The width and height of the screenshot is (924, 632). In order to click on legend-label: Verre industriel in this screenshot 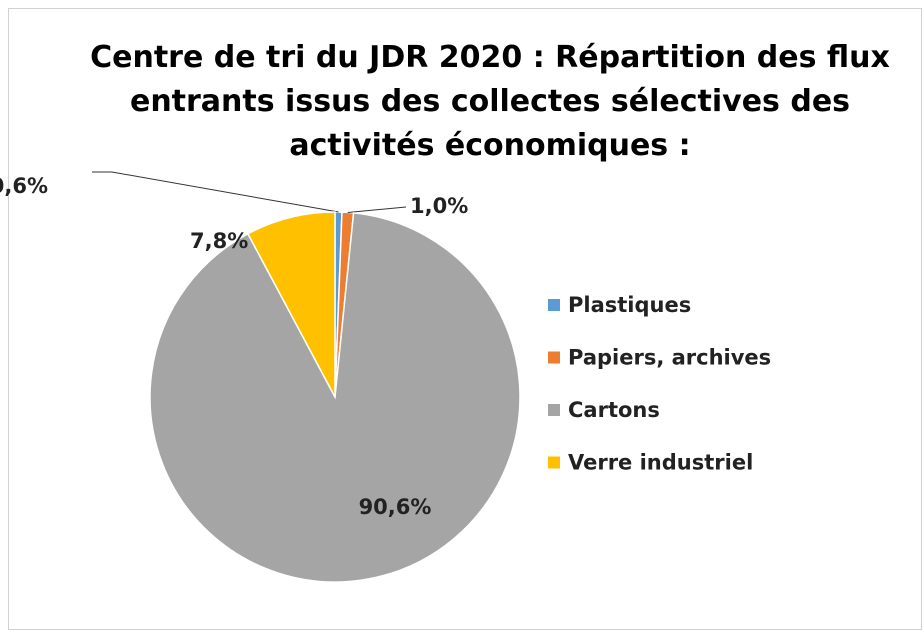, I will do `click(660, 463)`.